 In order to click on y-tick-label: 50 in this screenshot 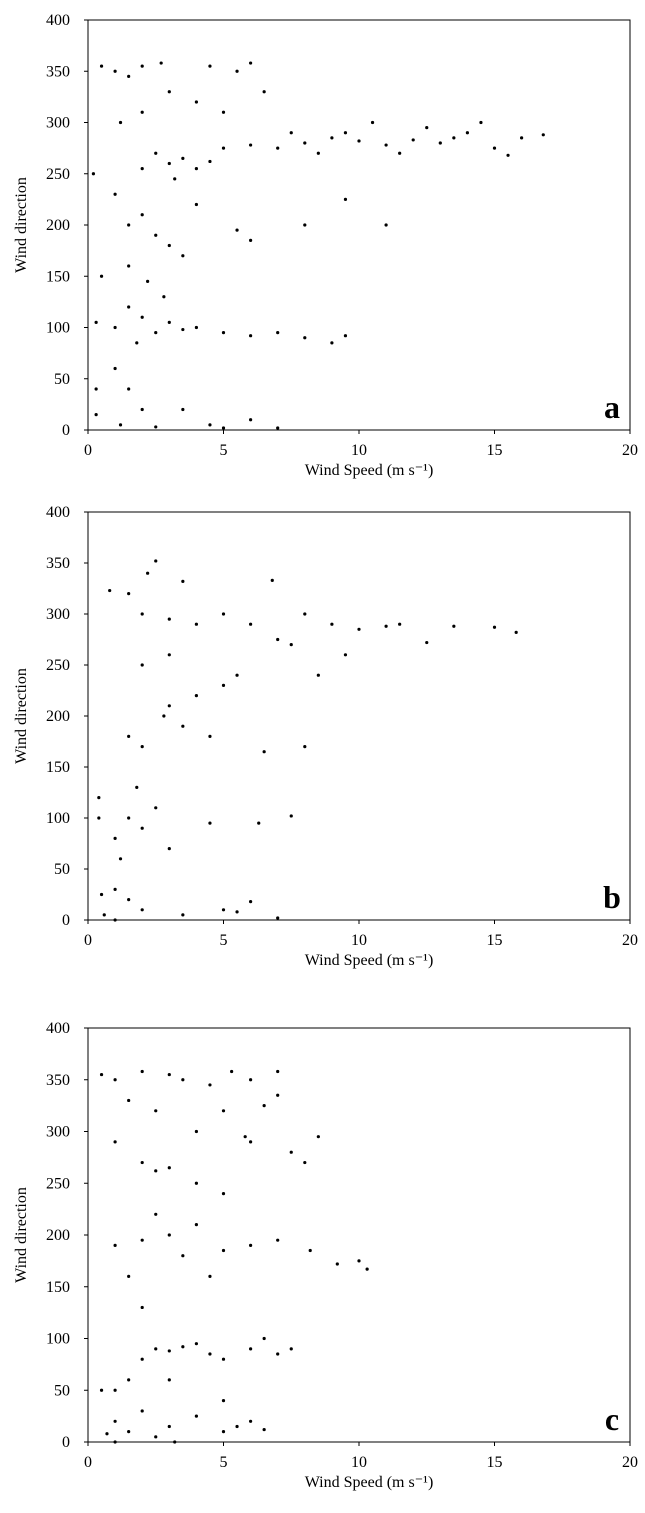, I will do `click(62, 869)`.